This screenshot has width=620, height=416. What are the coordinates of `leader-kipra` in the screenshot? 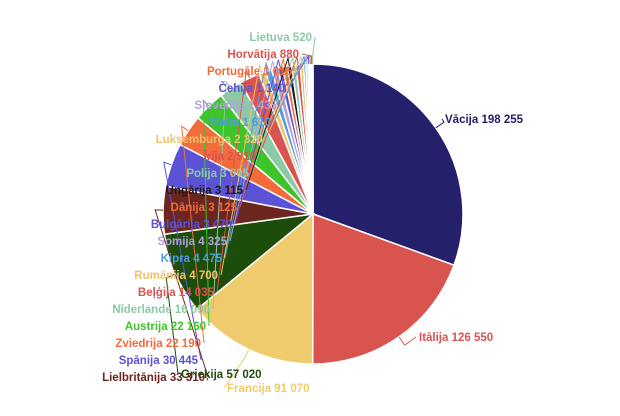 It's located at (246, 160).